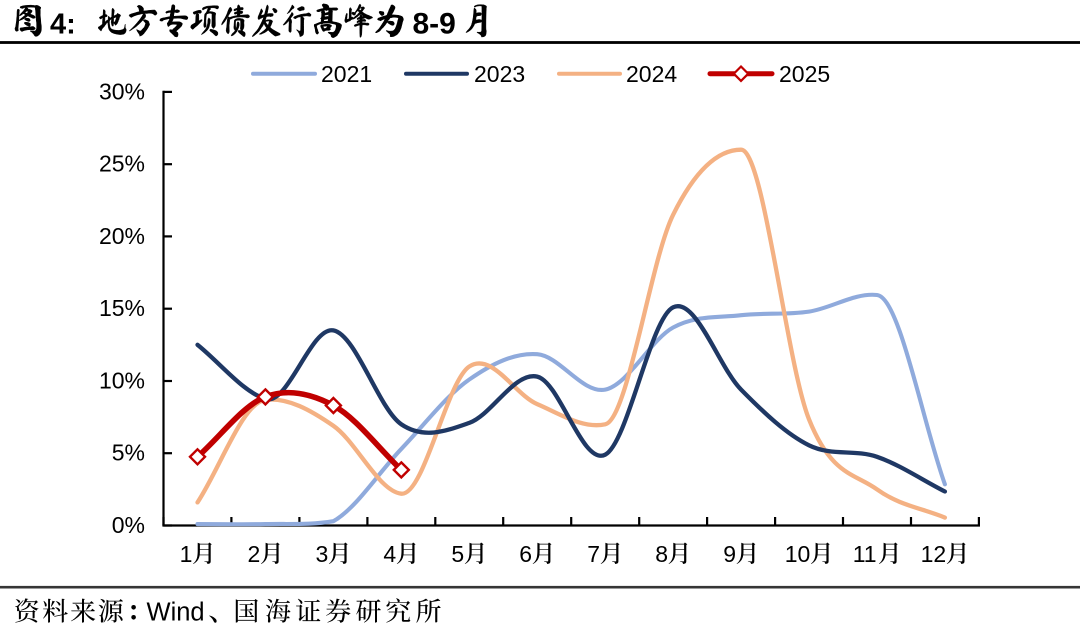 This screenshot has width=1080, height=630. Describe the element at coordinates (525, 554) in the screenshot. I see `svg-text: 6` at that location.